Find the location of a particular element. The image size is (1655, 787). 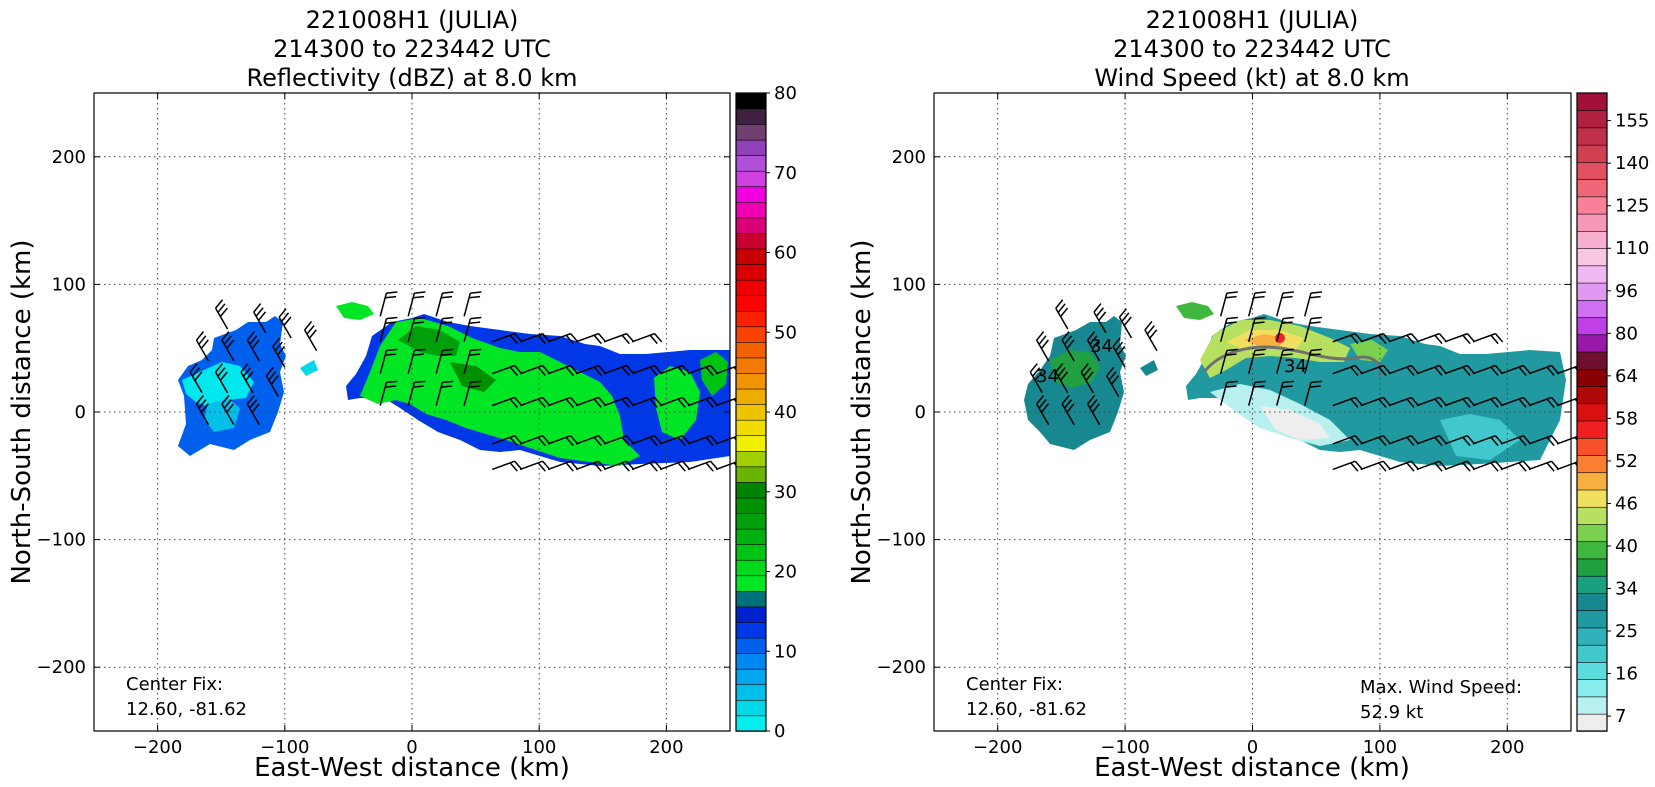

x-tick-label: 100 is located at coordinates (539, 747).